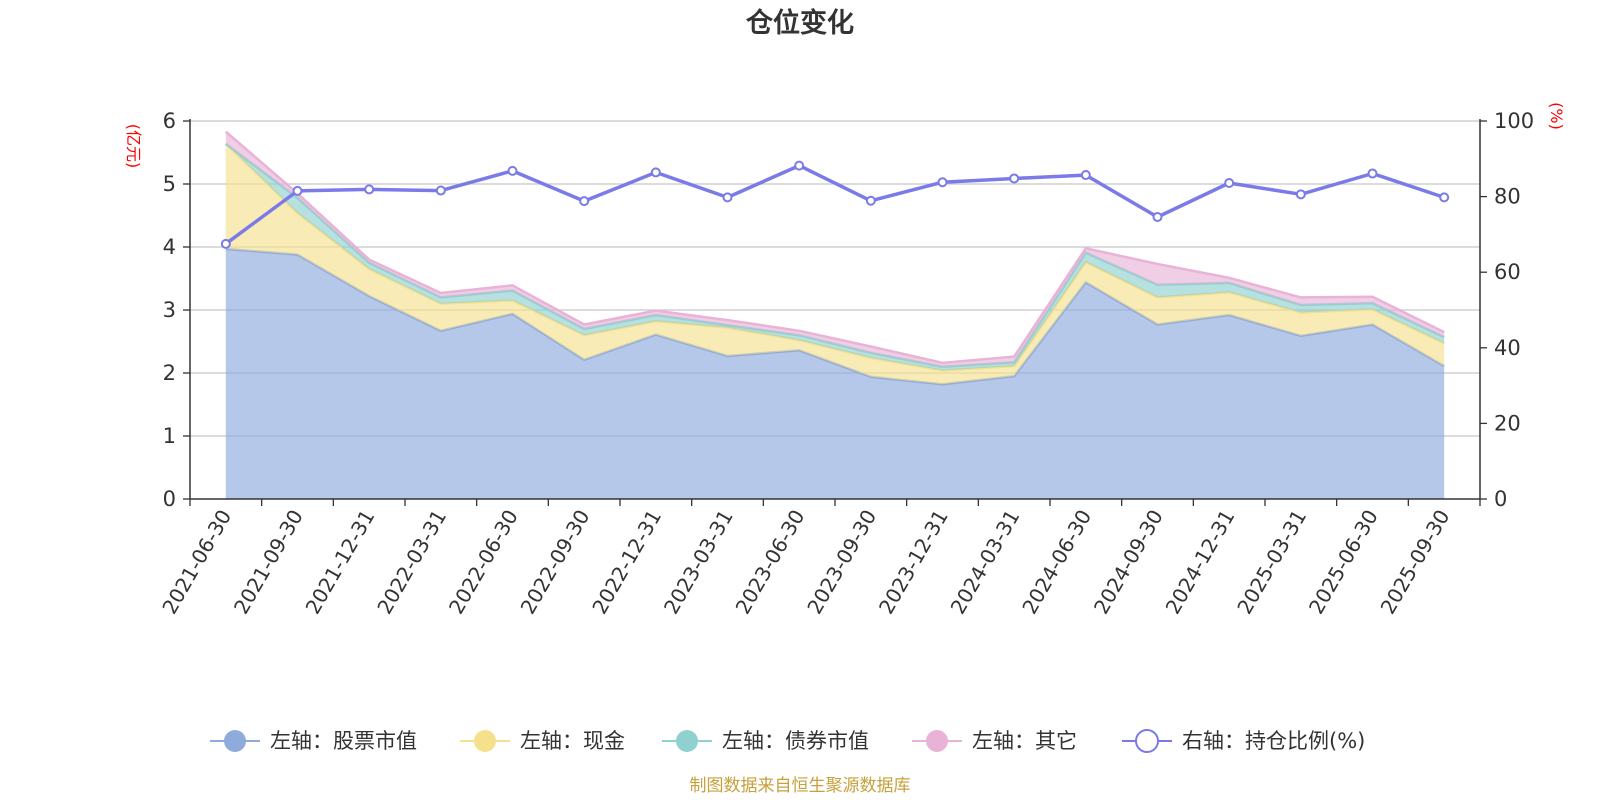  What do you see at coordinates (1271, 562) in the screenshot?
I see `x-axis-tick-label: 2025-03-31` at bounding box center [1271, 562].